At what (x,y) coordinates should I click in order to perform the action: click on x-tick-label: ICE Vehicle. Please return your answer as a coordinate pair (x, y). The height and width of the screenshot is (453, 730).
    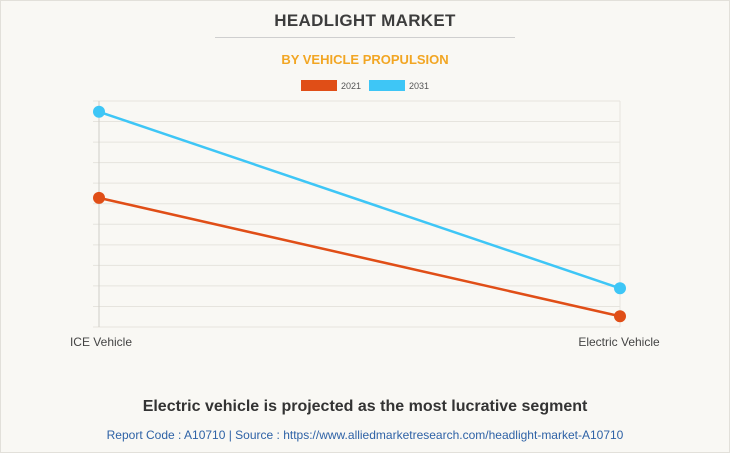
    Looking at the image, I should click on (101, 342).